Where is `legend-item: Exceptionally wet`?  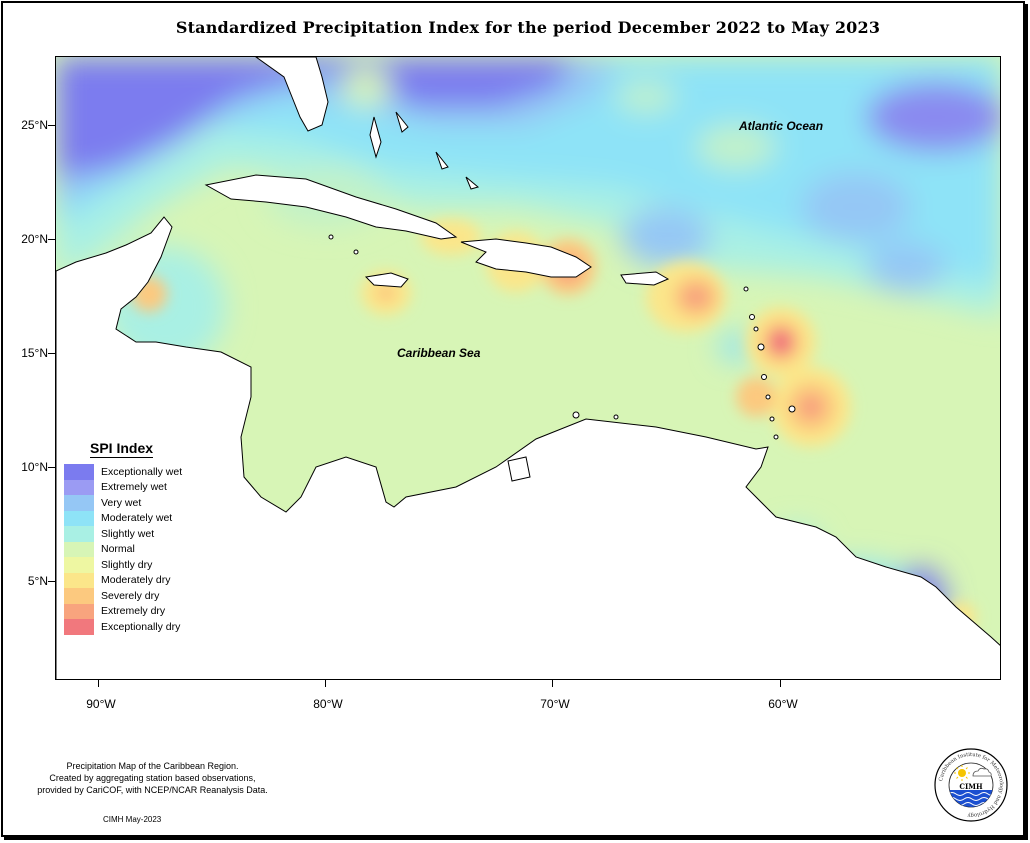 legend-item: Exceptionally wet is located at coordinates (123, 472).